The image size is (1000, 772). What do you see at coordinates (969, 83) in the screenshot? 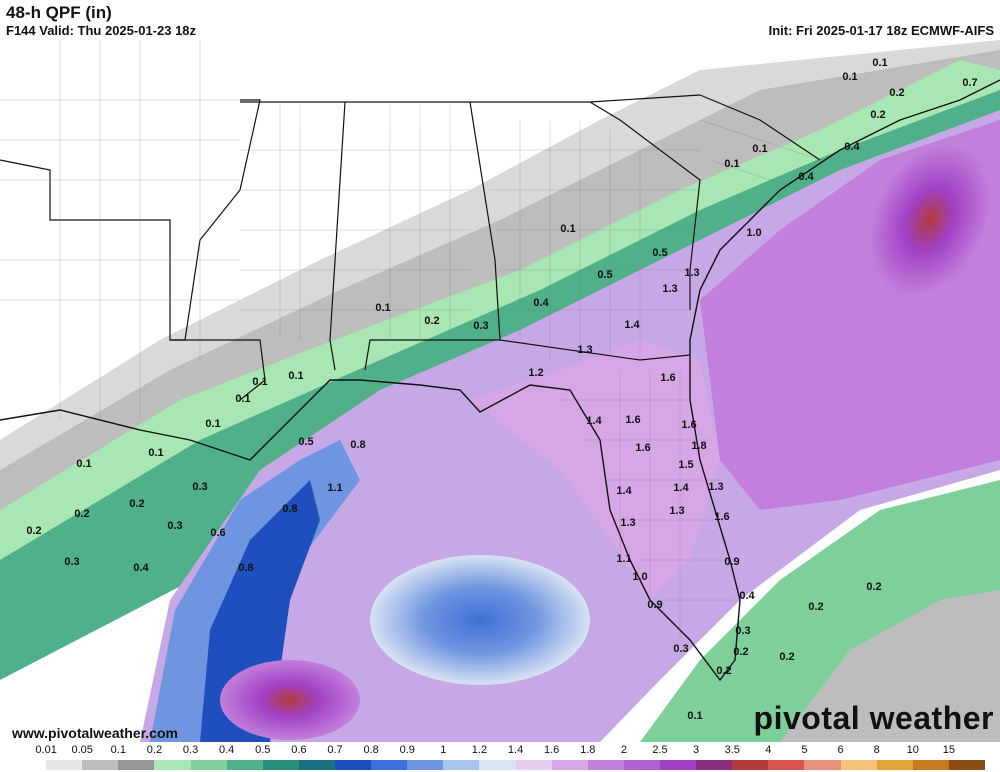
I see `qpf-value-label: 0.7` at bounding box center [969, 83].